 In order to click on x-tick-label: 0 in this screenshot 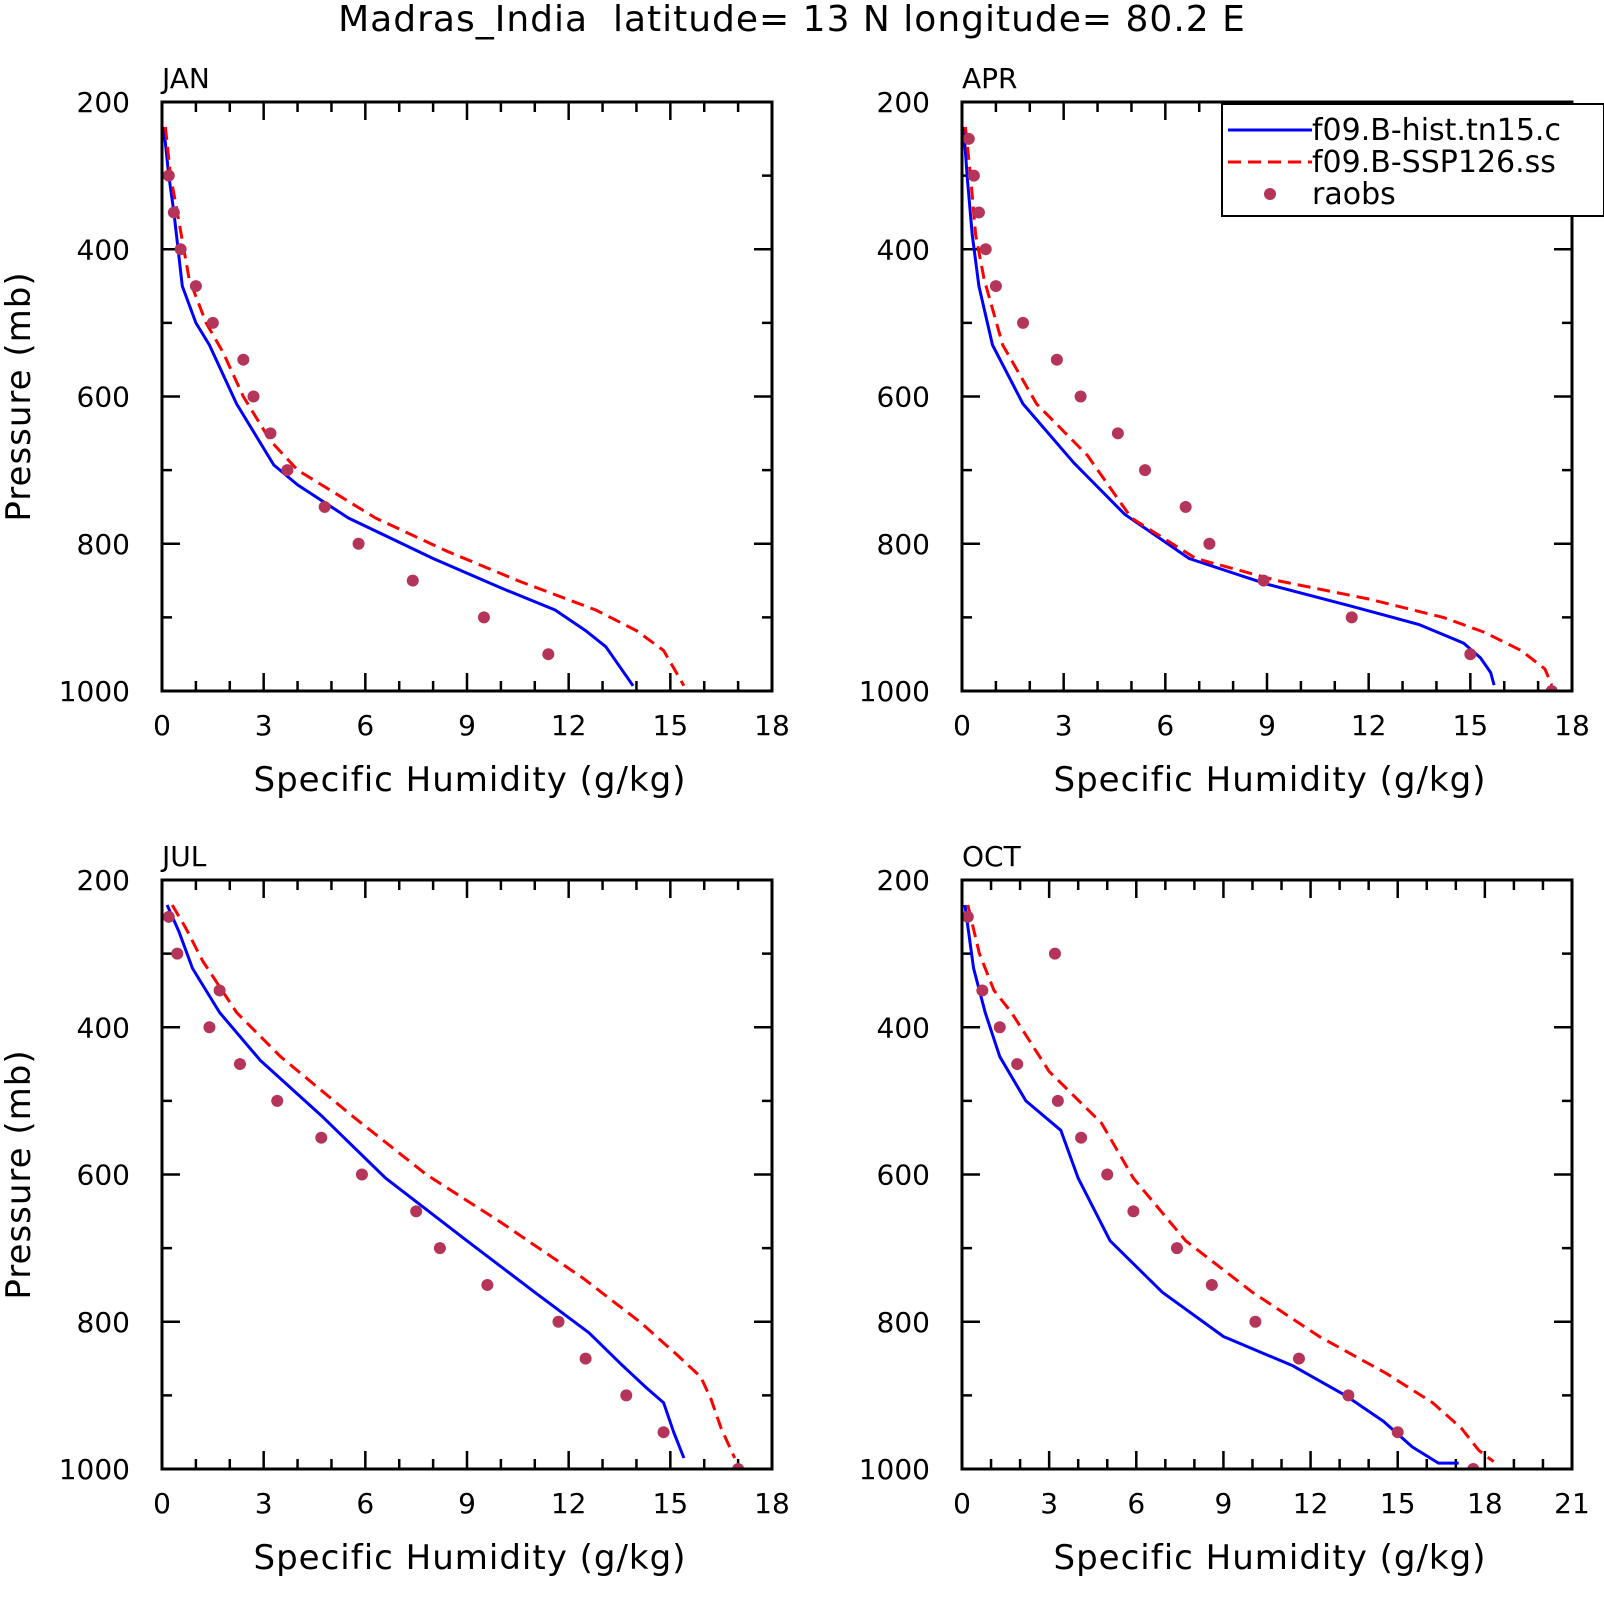, I will do `click(162, 1503)`.